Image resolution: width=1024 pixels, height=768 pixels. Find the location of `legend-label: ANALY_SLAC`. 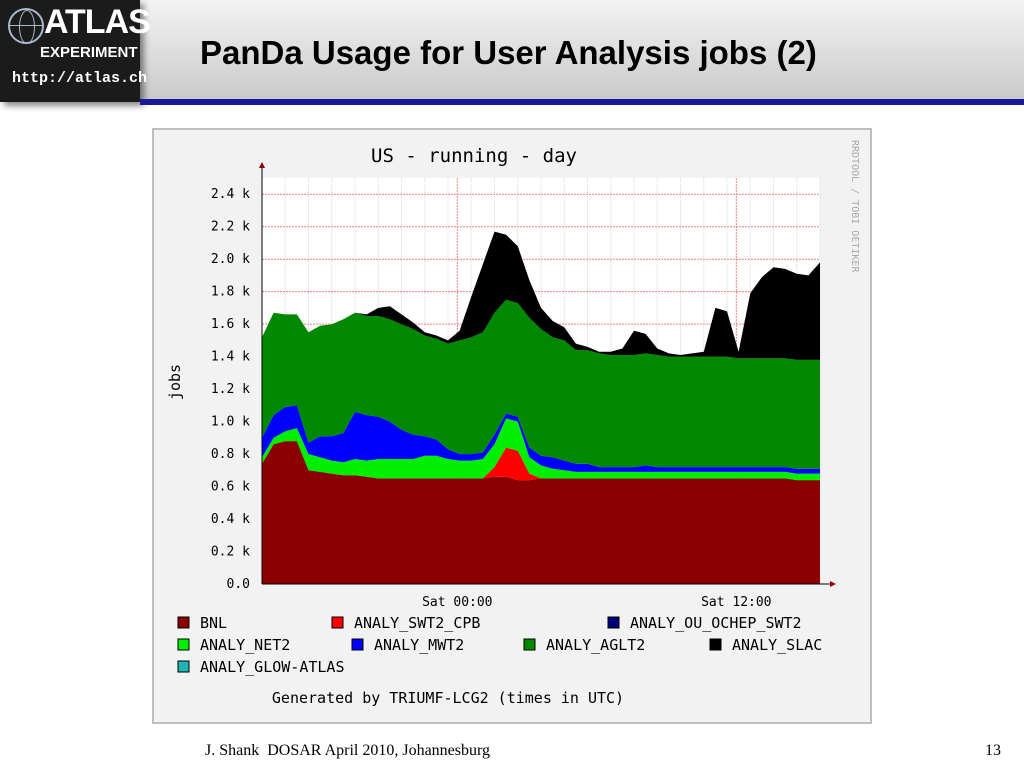

legend-label: ANALY_SLAC is located at coordinates (777, 645).